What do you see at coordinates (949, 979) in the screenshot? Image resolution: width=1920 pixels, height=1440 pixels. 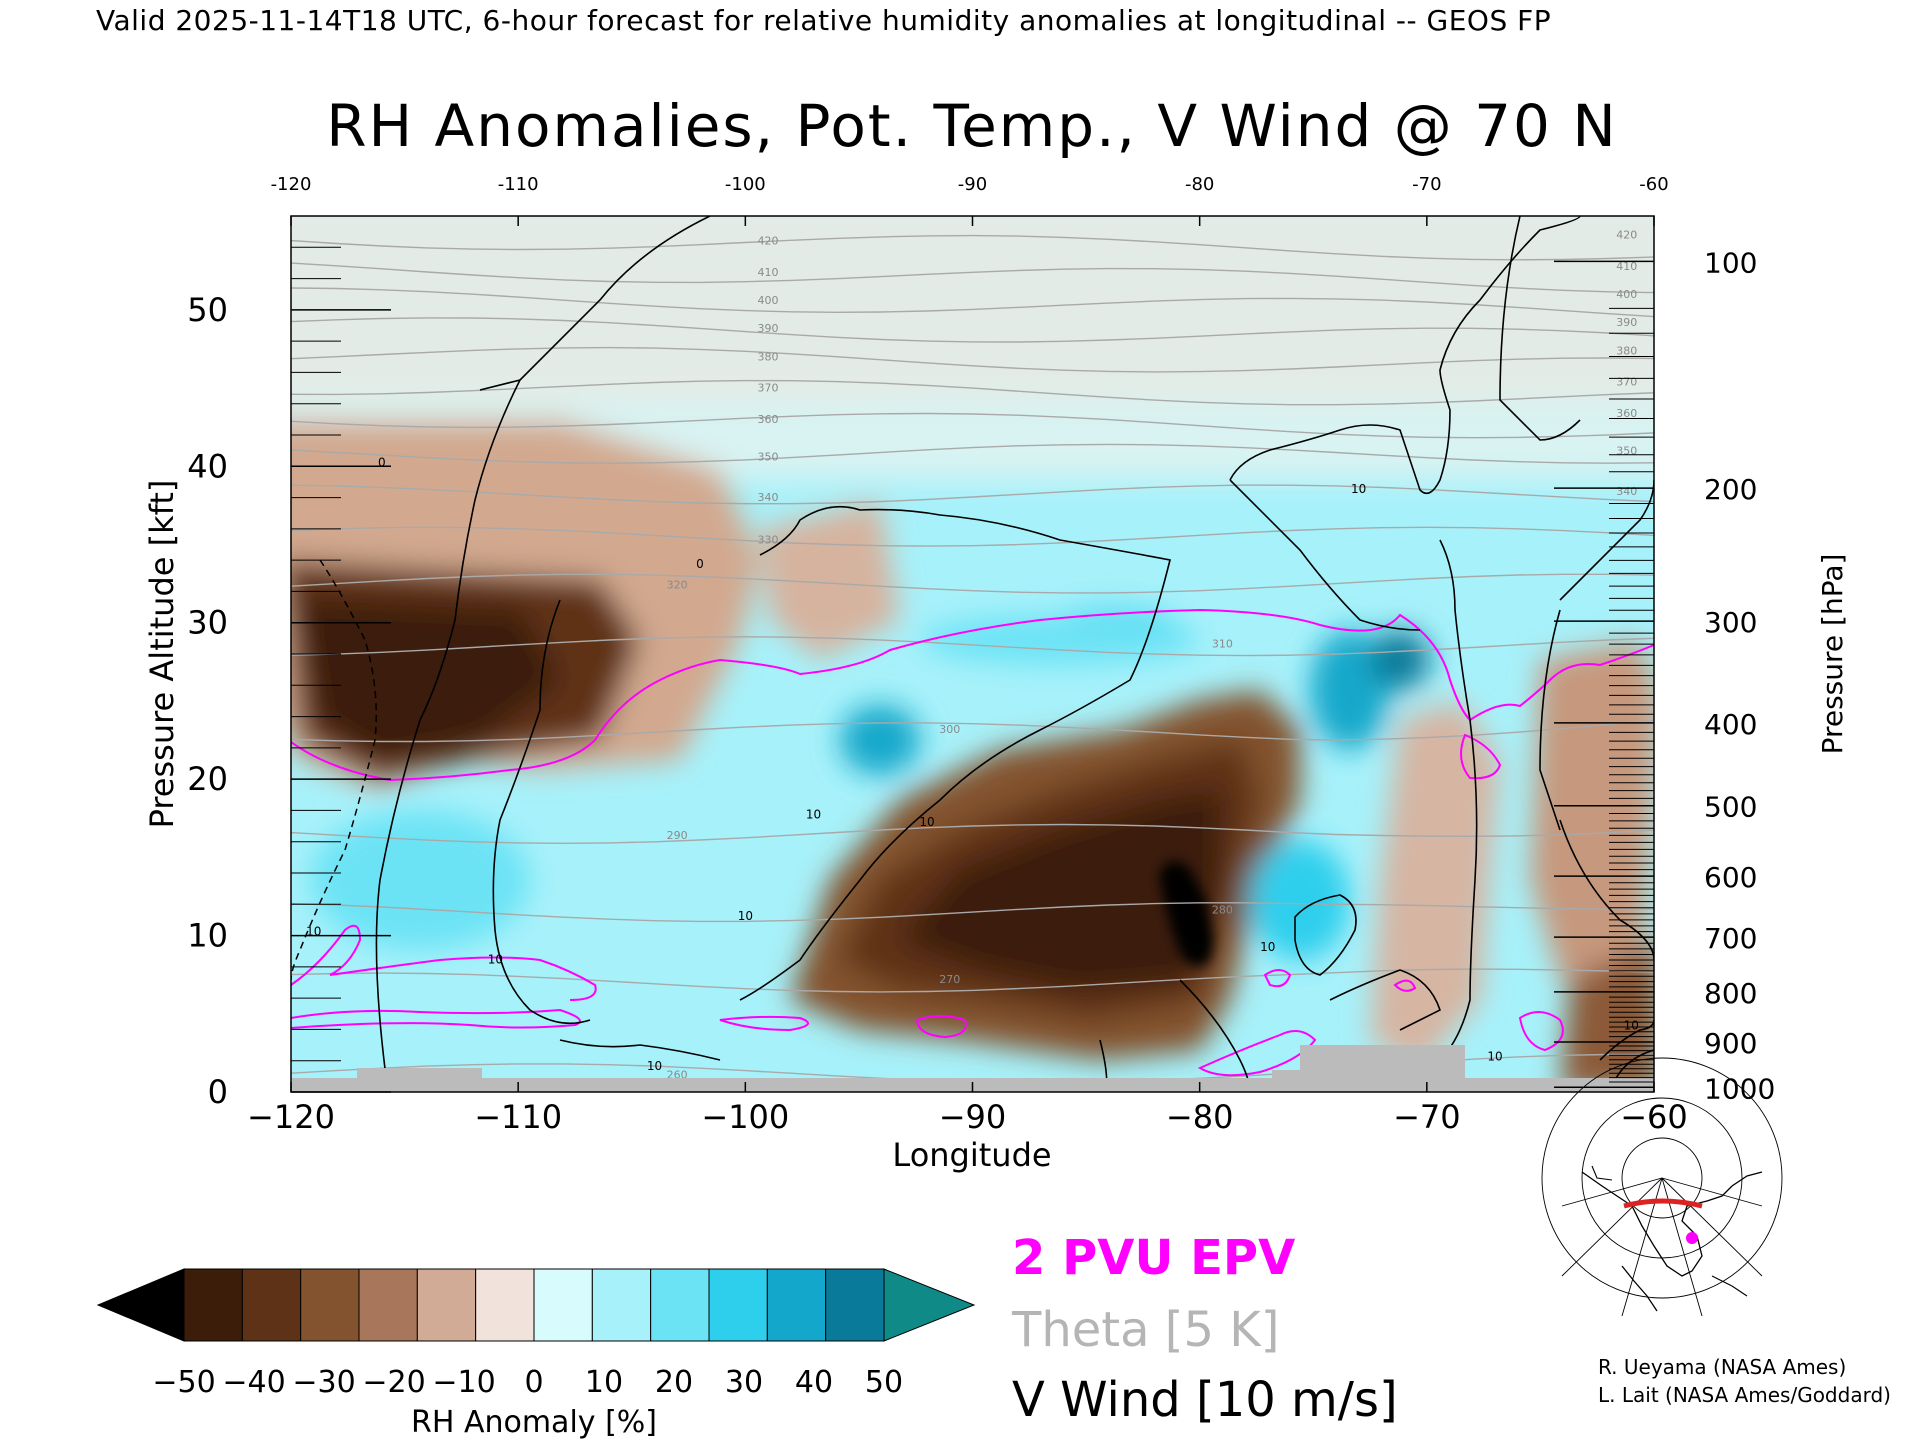 I see `theta-level-label: 270` at bounding box center [949, 979].